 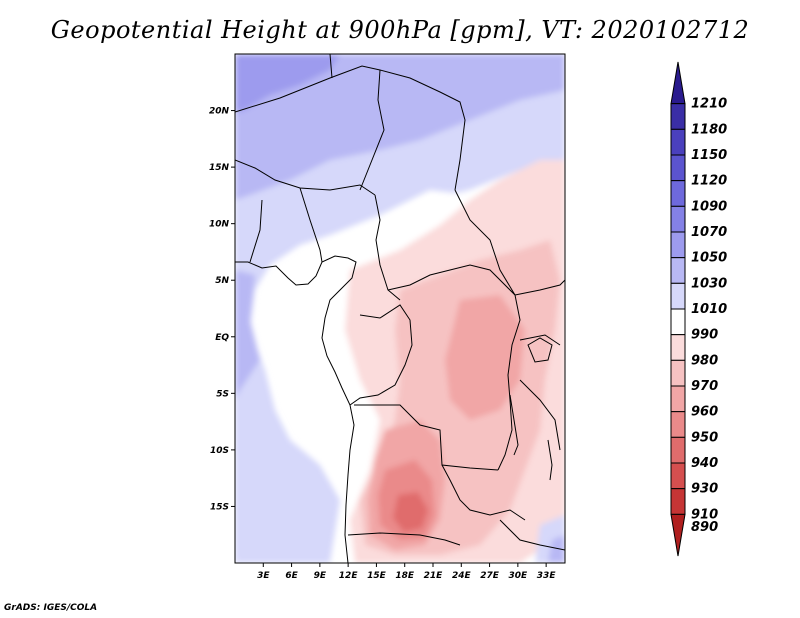 I want to click on y-tick-label: 15S, so click(x=219, y=507).